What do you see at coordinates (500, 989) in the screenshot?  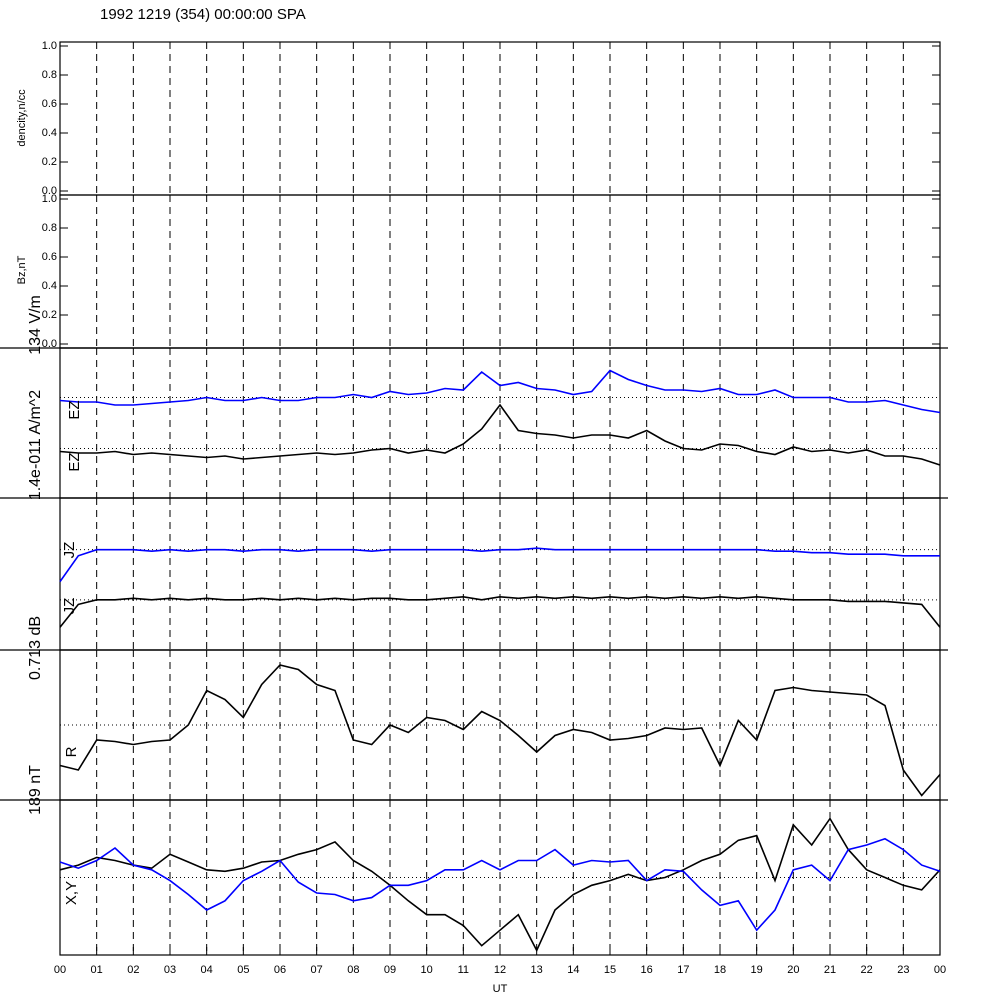 I see `x-axis-label: UT` at bounding box center [500, 989].